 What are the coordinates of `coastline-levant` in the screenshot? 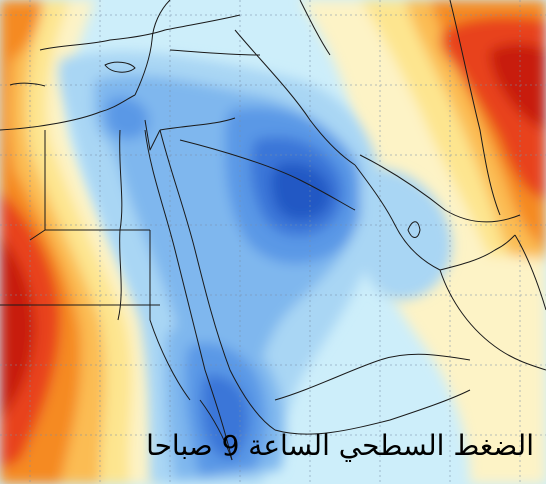 It's located at (152, 48).